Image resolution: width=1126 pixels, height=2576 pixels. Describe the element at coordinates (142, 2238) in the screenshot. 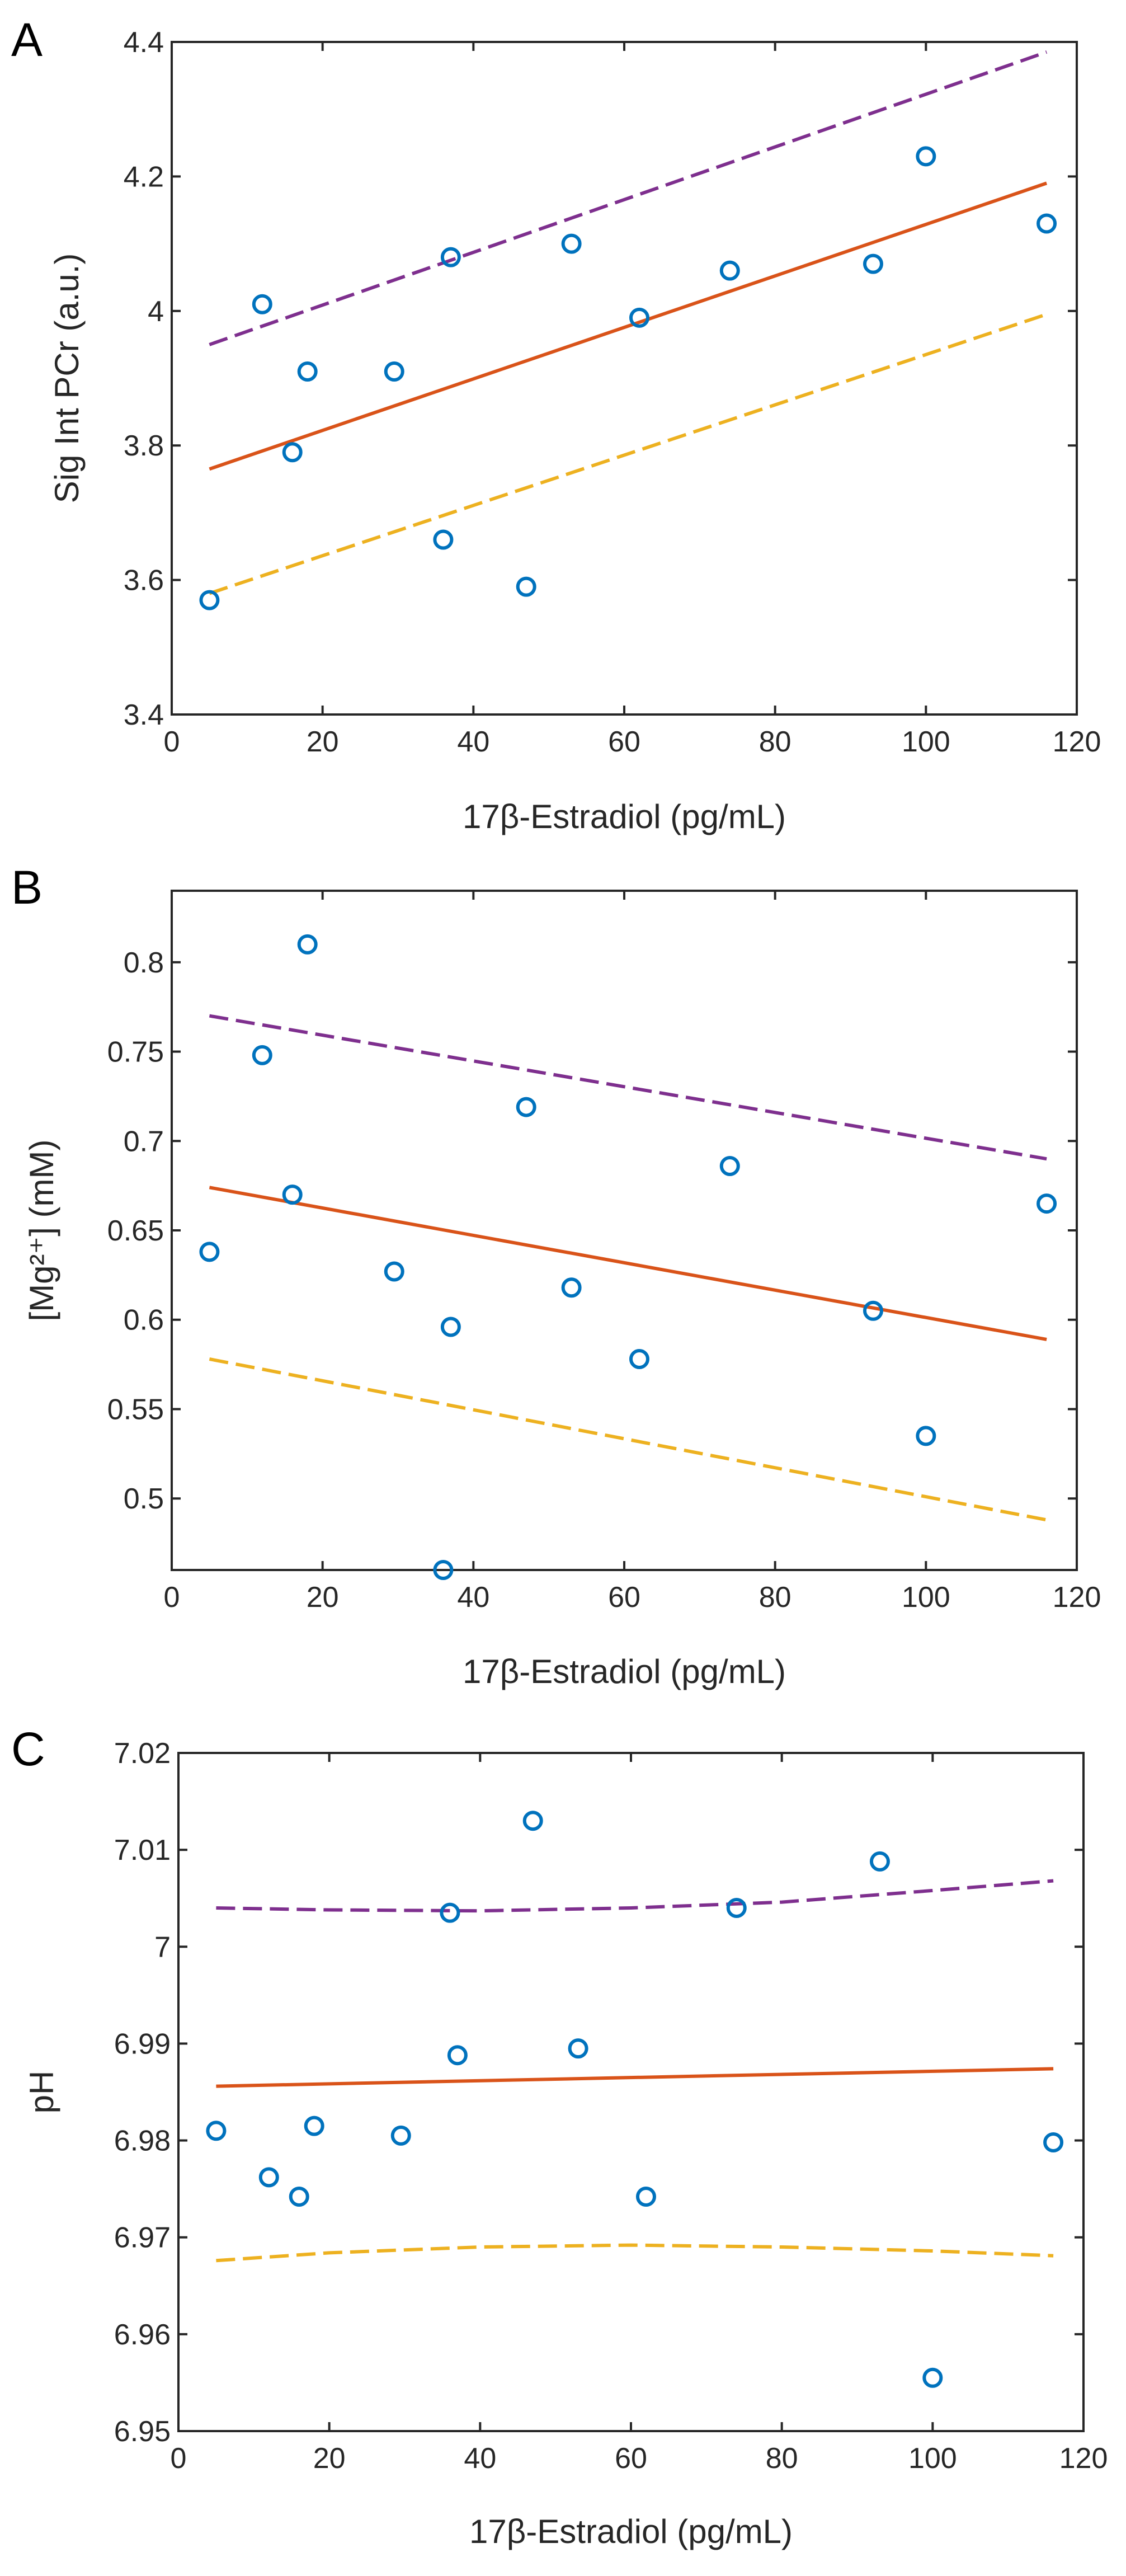

I see `panel-c-y-tick-label: 6.97` at that location.